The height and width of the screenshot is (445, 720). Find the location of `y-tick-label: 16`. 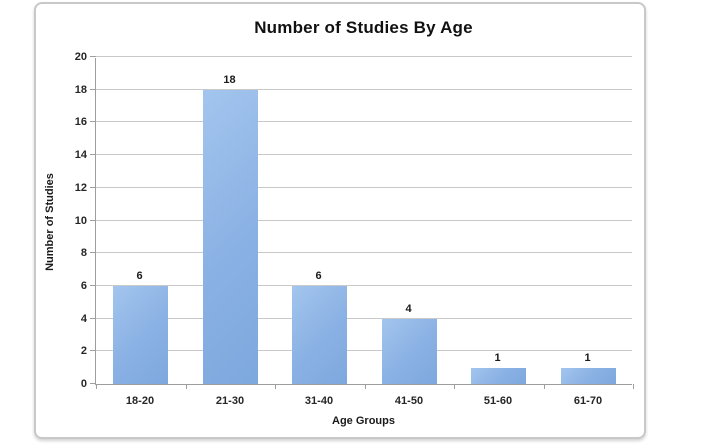

y-tick-label: 16 is located at coordinates (80, 122).